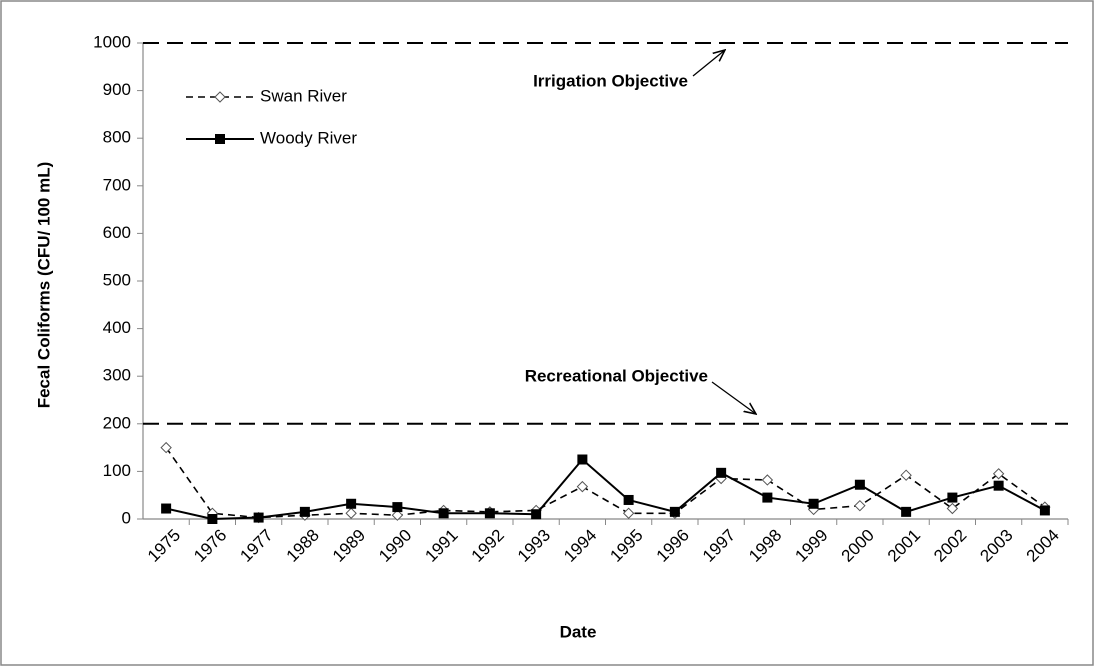  Describe the element at coordinates (117, 327) in the screenshot. I see `y-tick-label: 400` at that location.